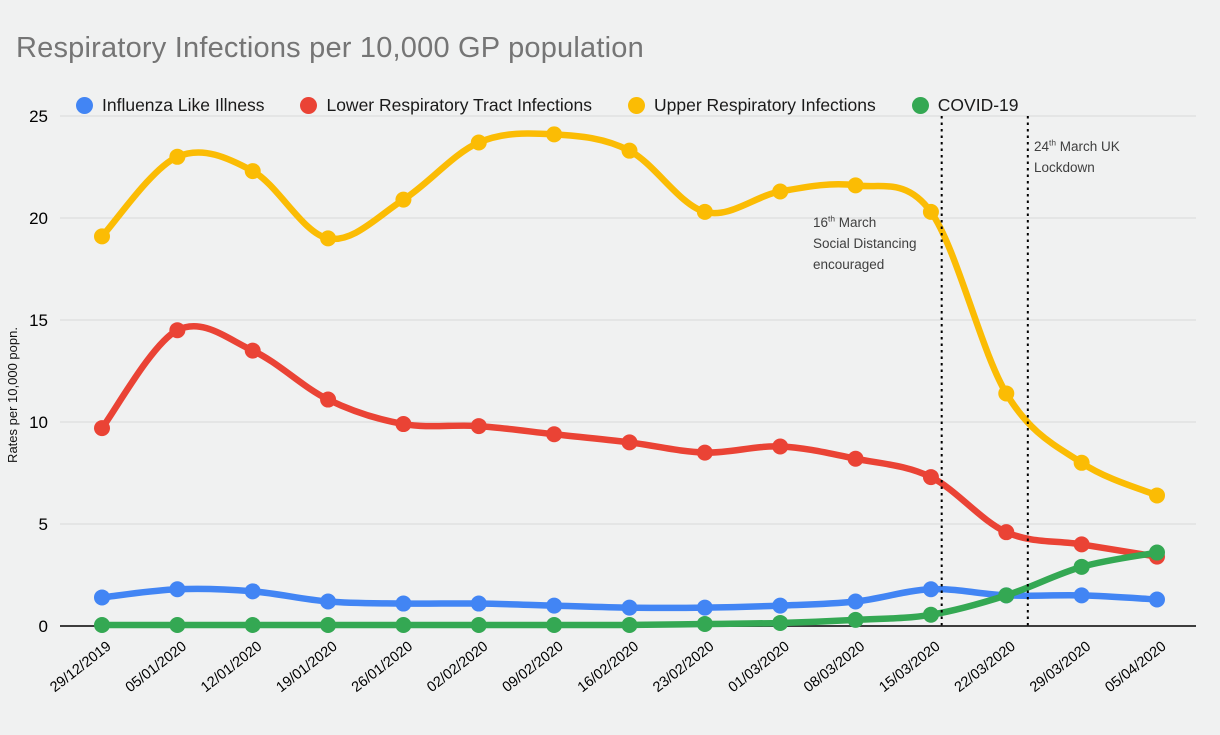 The width and height of the screenshot is (1220, 735). I want to click on y-tick-label: 5, so click(43, 524).